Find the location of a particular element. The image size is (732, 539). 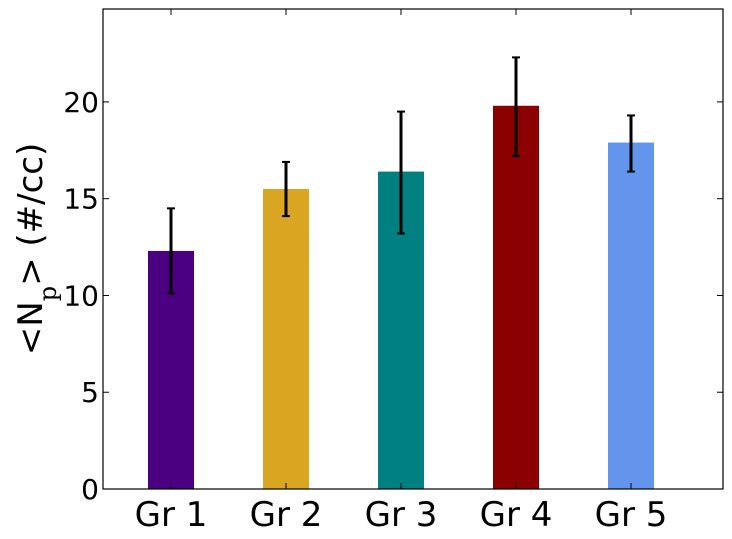

y-axis-label: <Np> (#/cc) is located at coordinates (36, 249).